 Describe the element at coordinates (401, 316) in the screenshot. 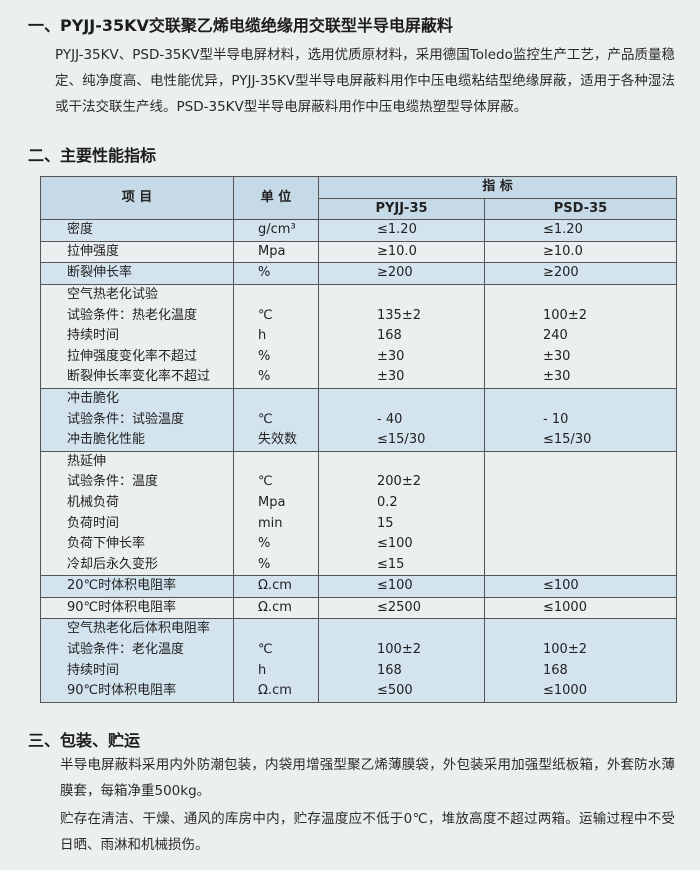

I see `table-cell: 135±2` at that location.